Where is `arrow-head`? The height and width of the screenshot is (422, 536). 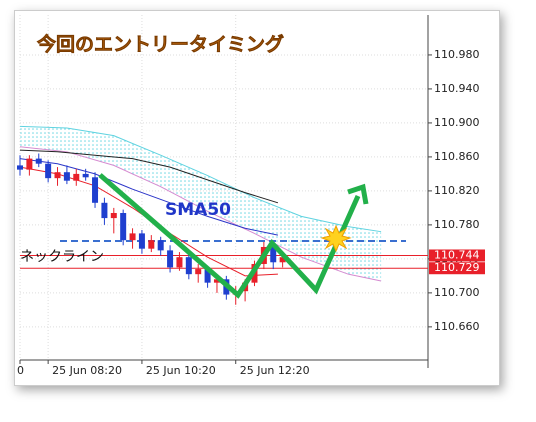
arrow-head is located at coordinates (358, 194).